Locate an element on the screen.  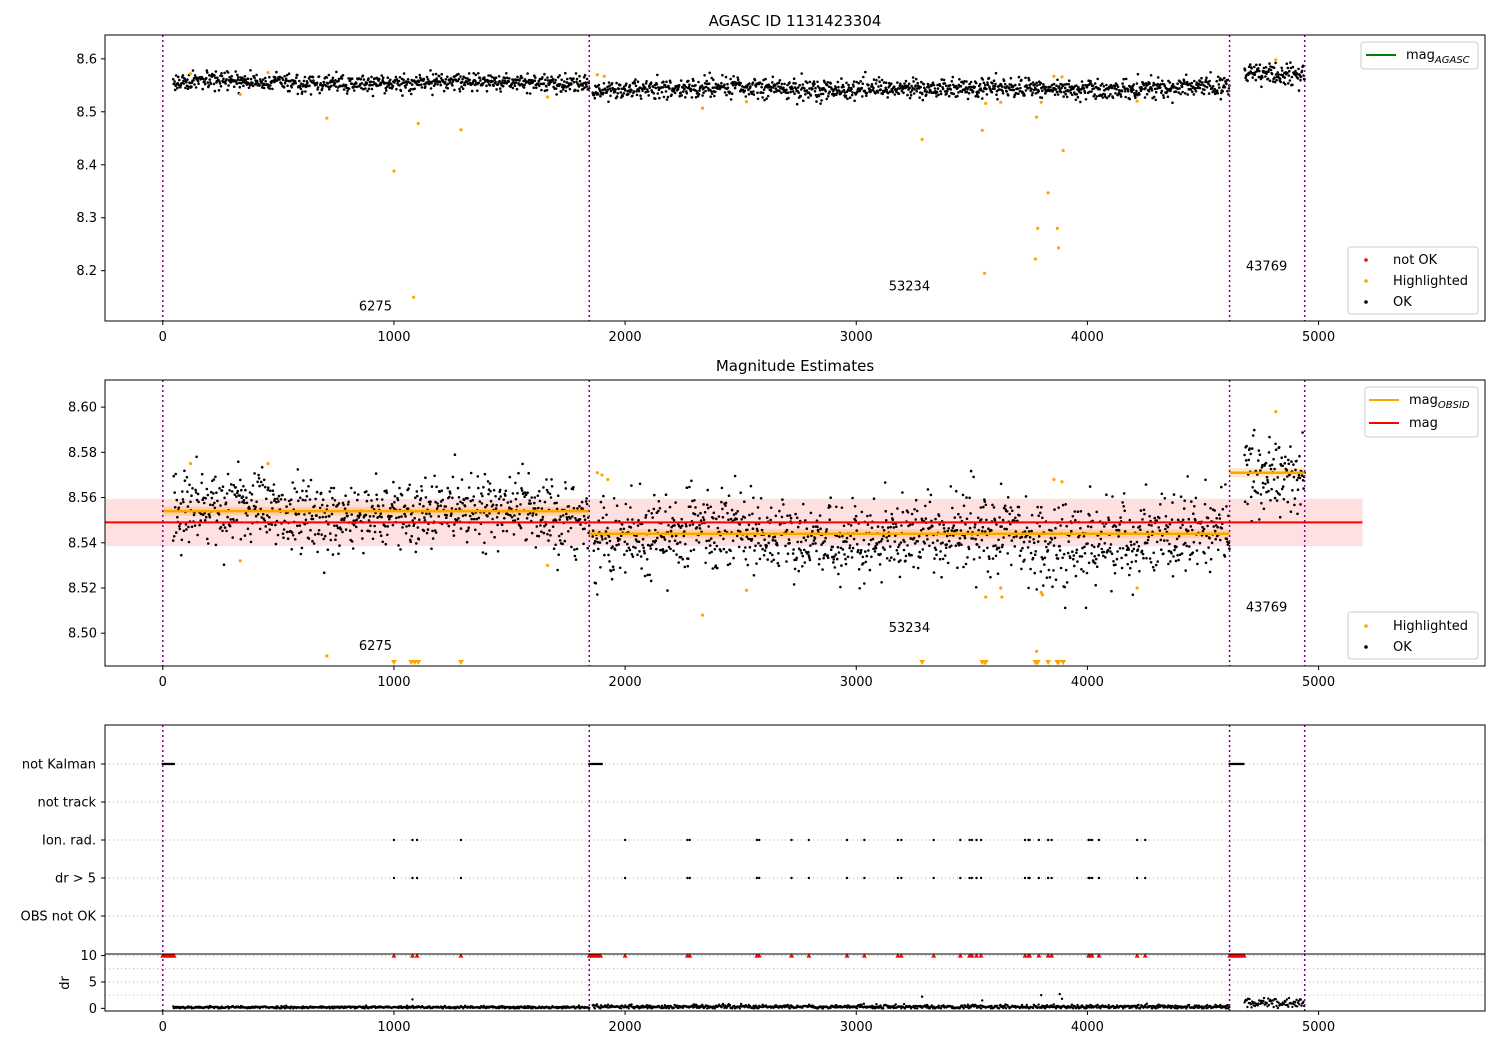
y-tick-label: 8.4 is located at coordinates (86, 165).